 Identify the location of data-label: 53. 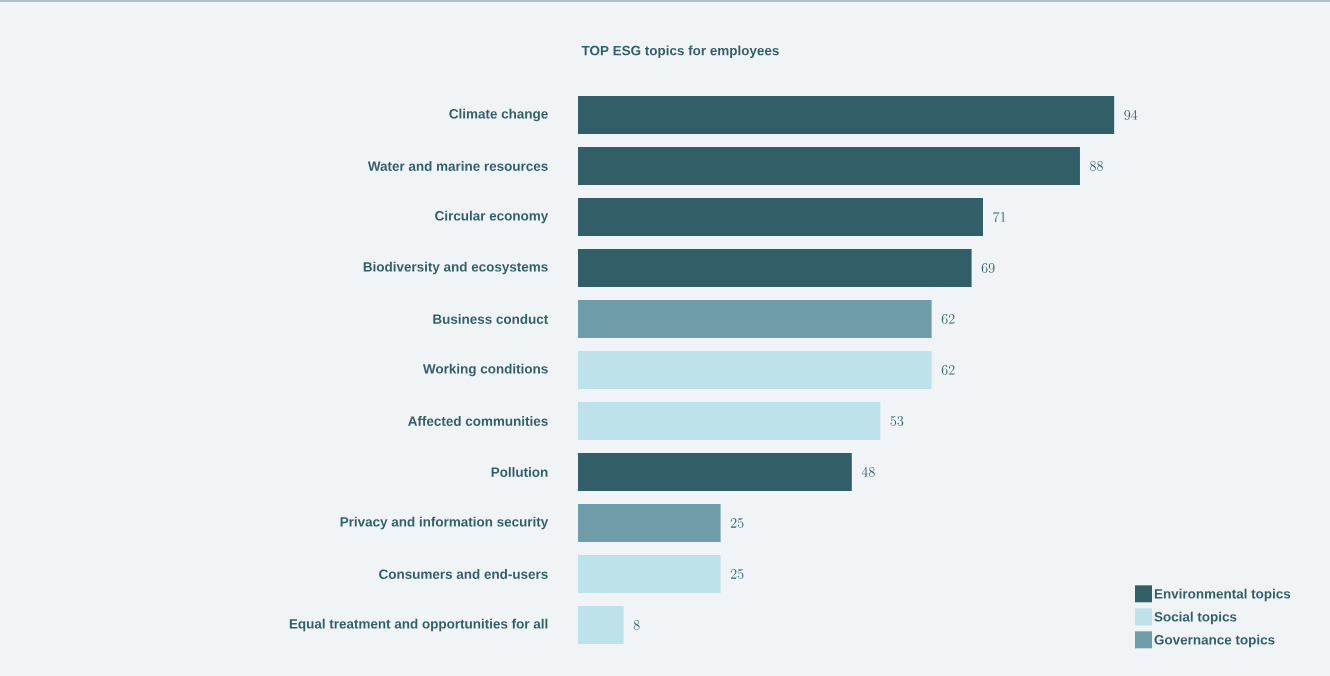
(897, 421).